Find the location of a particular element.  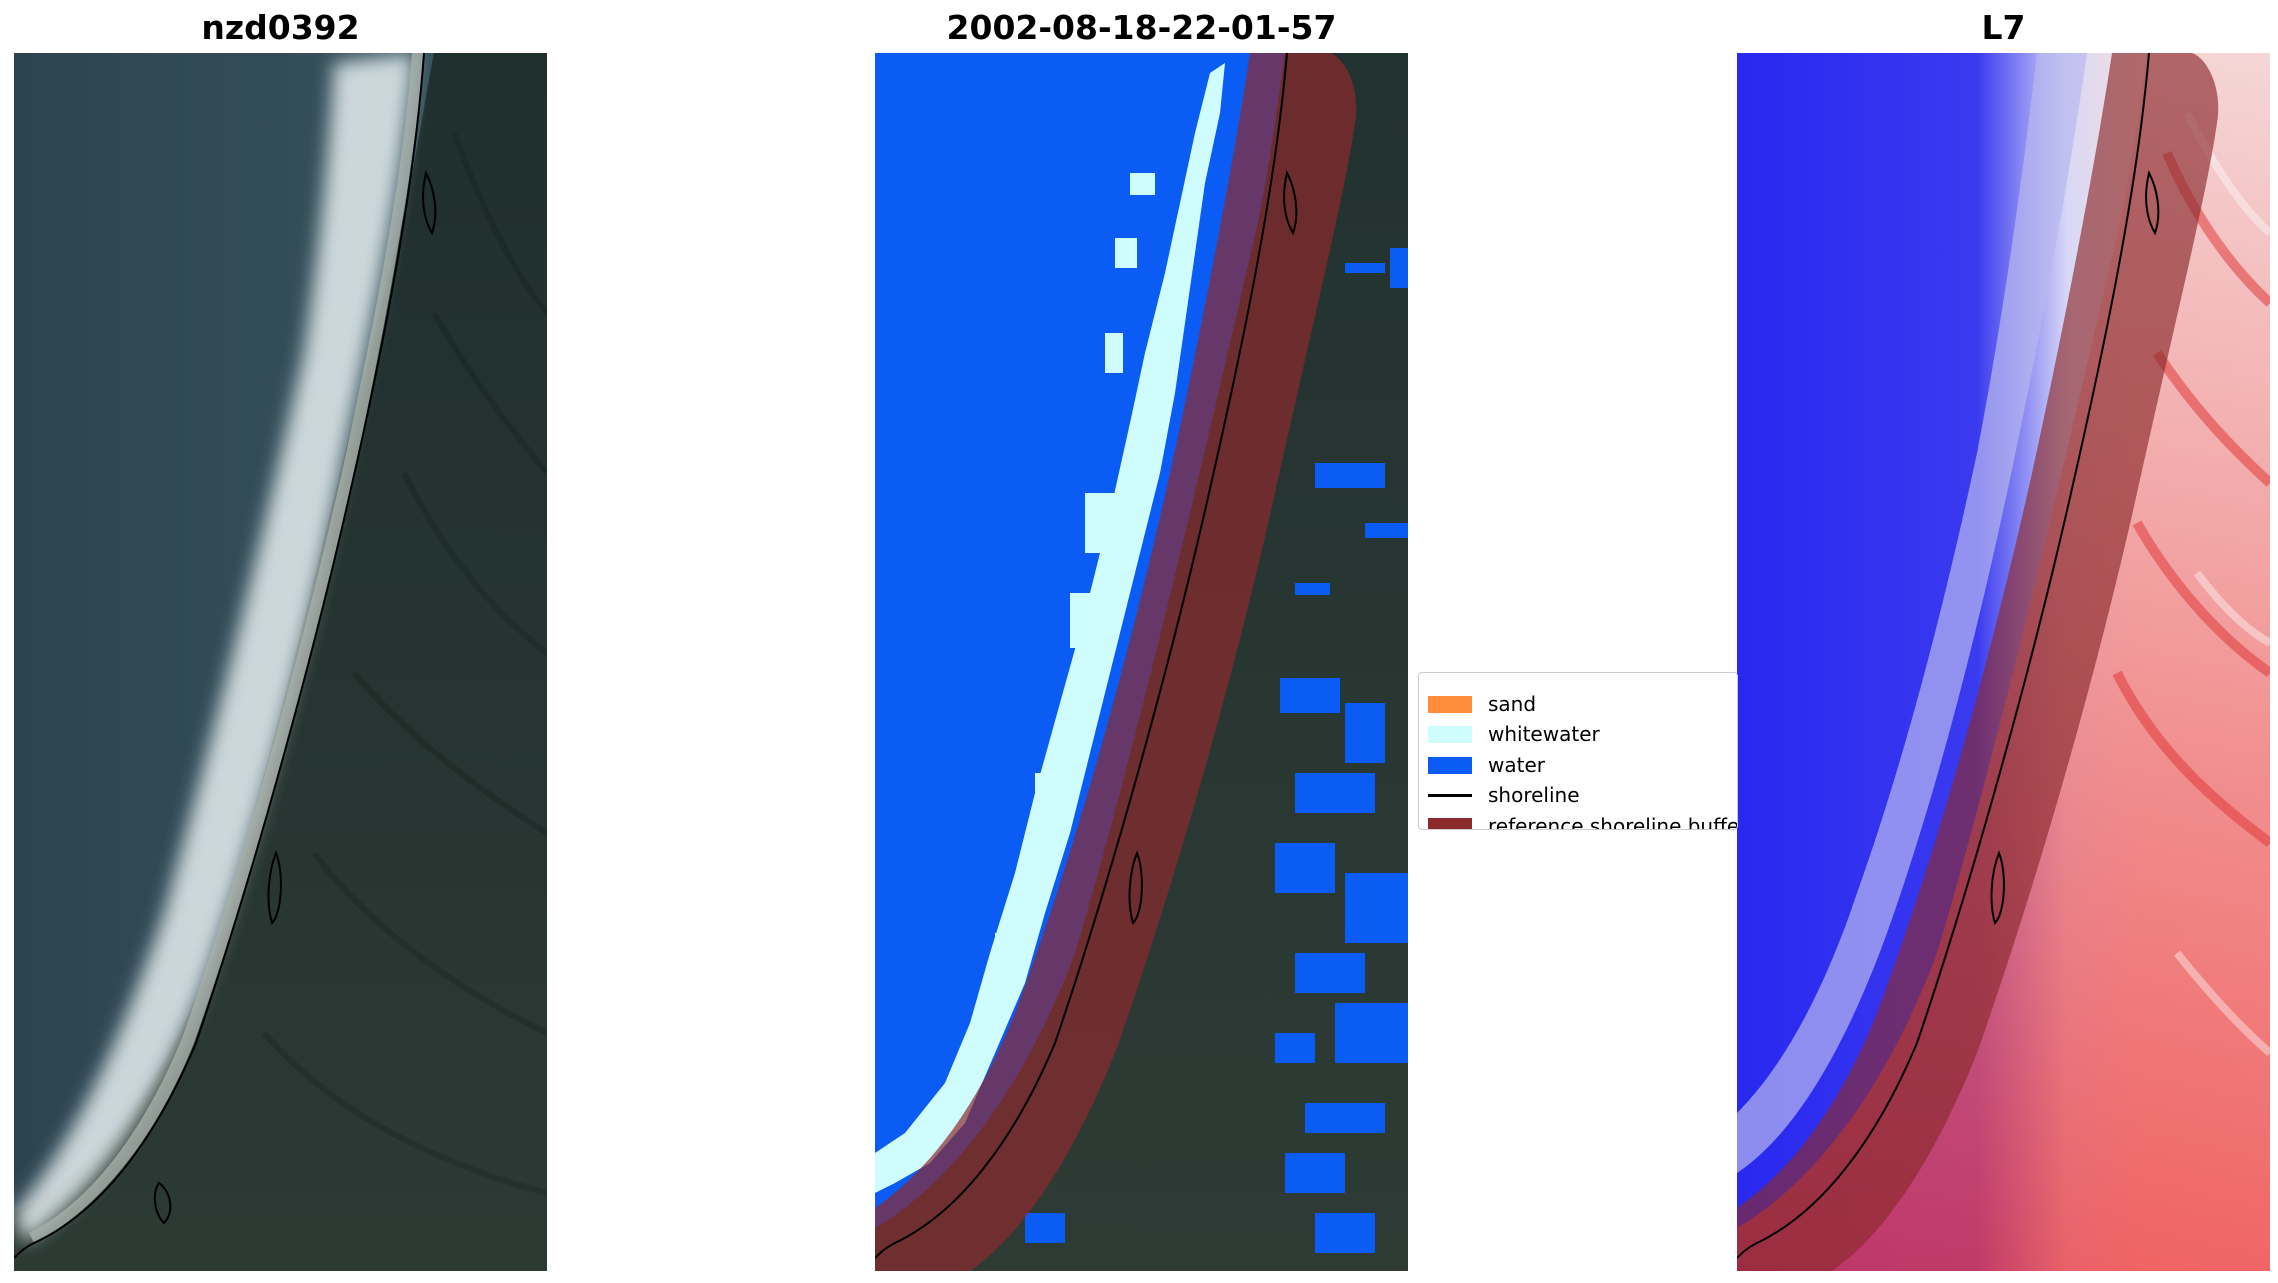

shoreline-line-icon is located at coordinates (1450, 795).